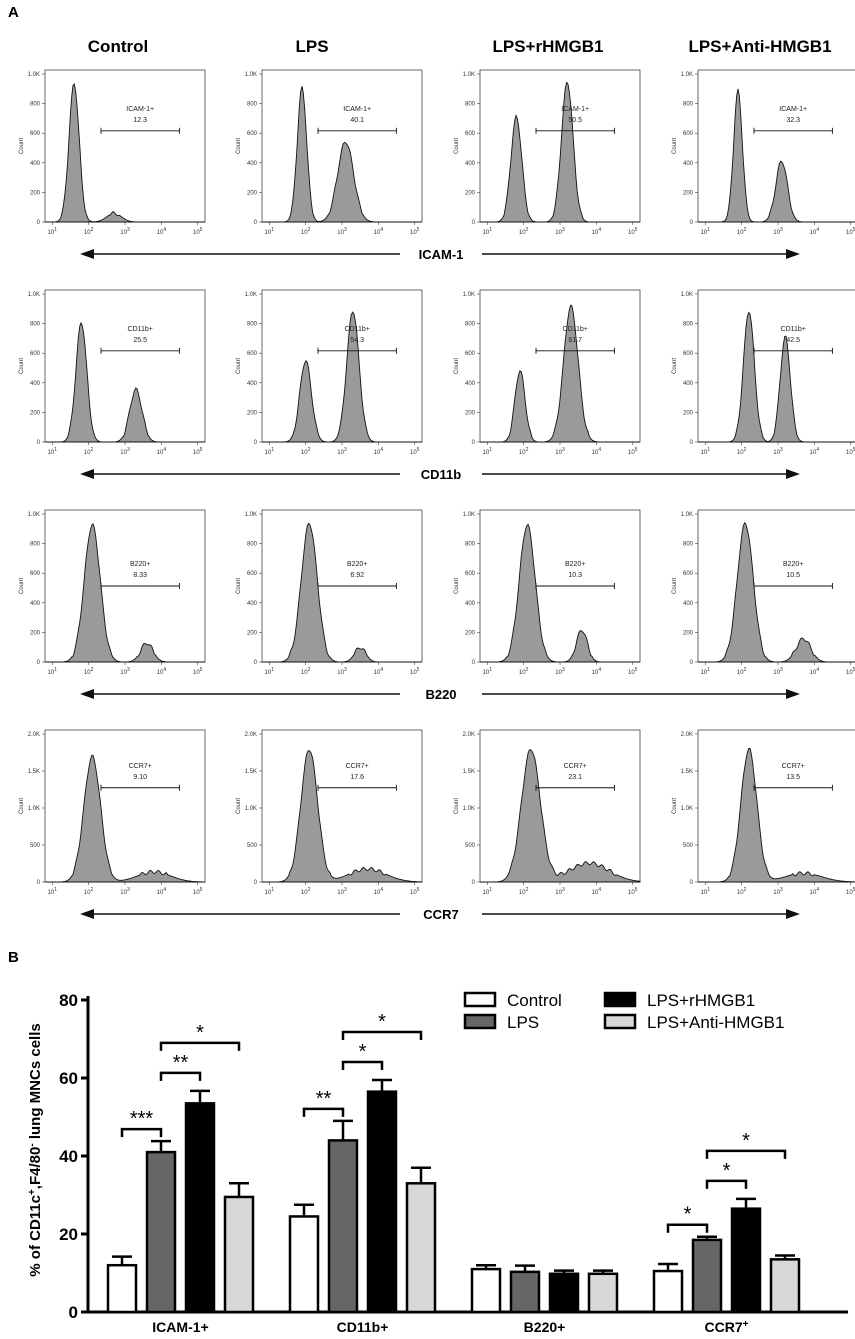 Image resolution: width=855 pixels, height=1339 pixels. I want to click on legend-label: Control, so click(534, 1000).